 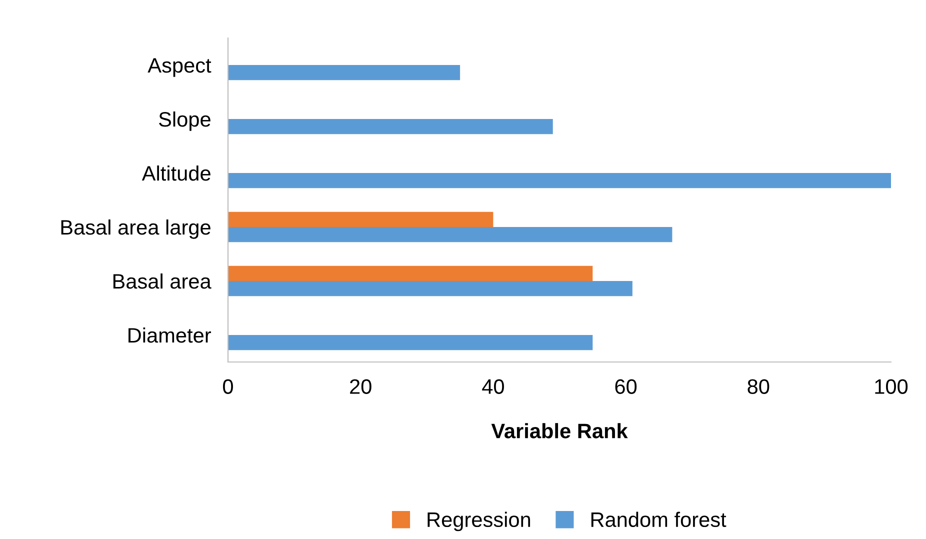 I want to click on legend-label: Regression, so click(x=479, y=522).